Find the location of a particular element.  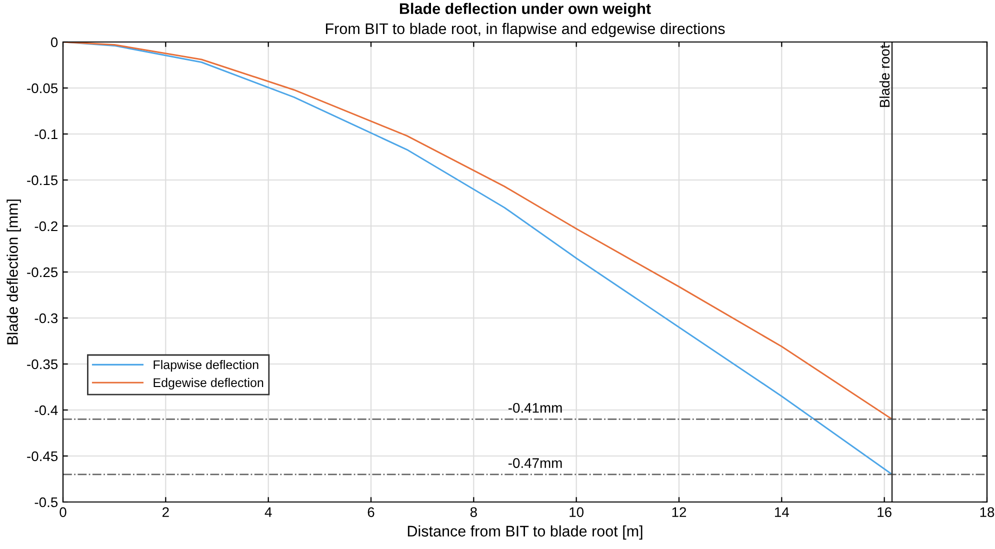

y-tick-label: -0.1 is located at coordinates (46, 134).